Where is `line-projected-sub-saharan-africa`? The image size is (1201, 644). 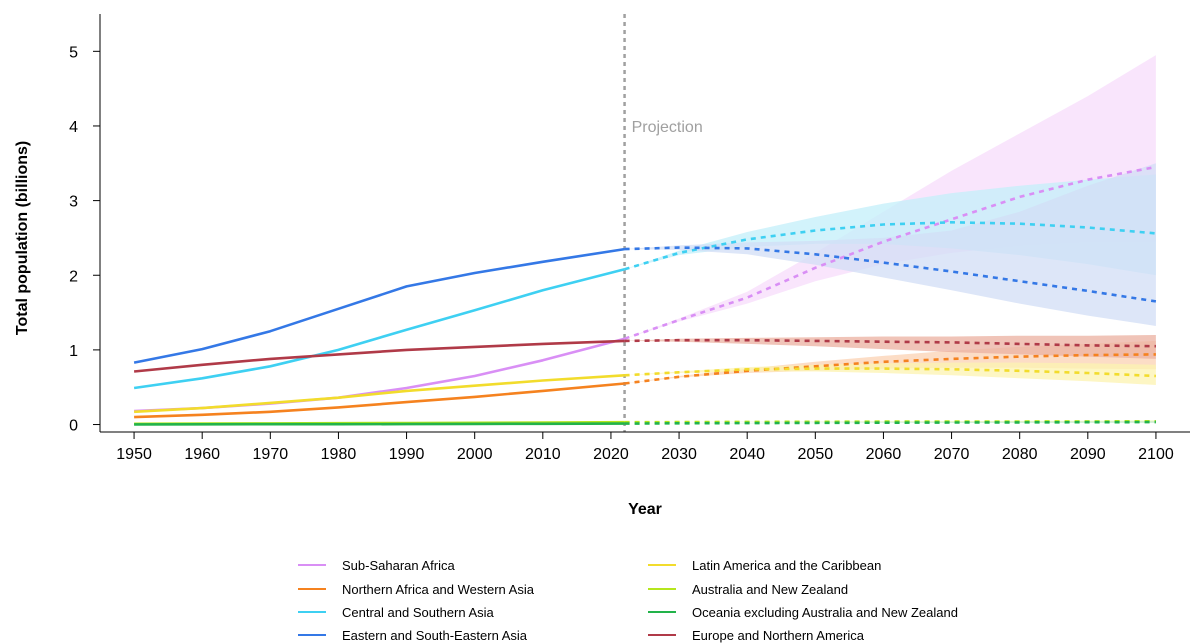 line-projected-sub-saharan-africa is located at coordinates (890, 252).